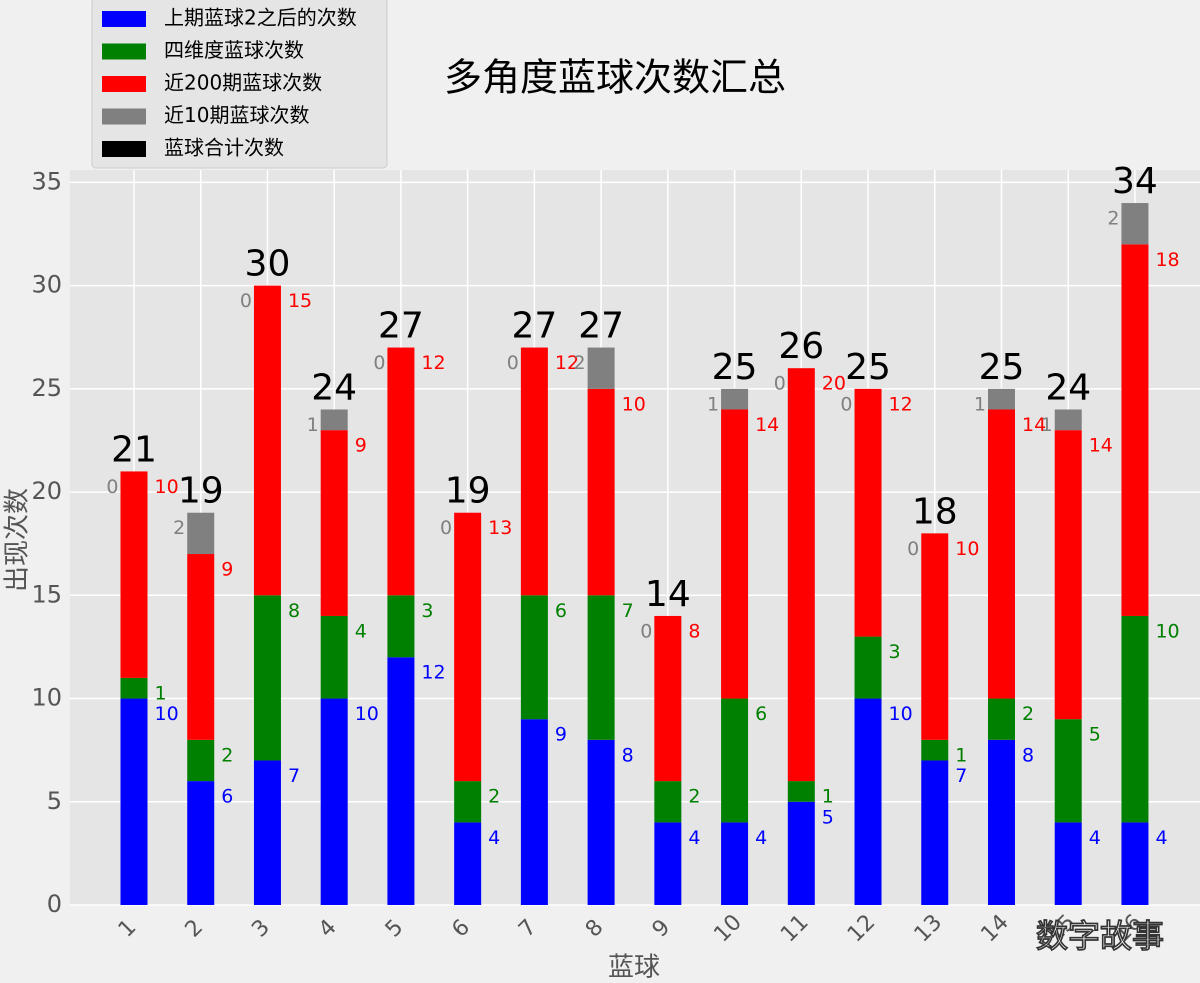 This screenshot has height=983, width=1200. I want to click on value-label: 20, so click(834, 384).